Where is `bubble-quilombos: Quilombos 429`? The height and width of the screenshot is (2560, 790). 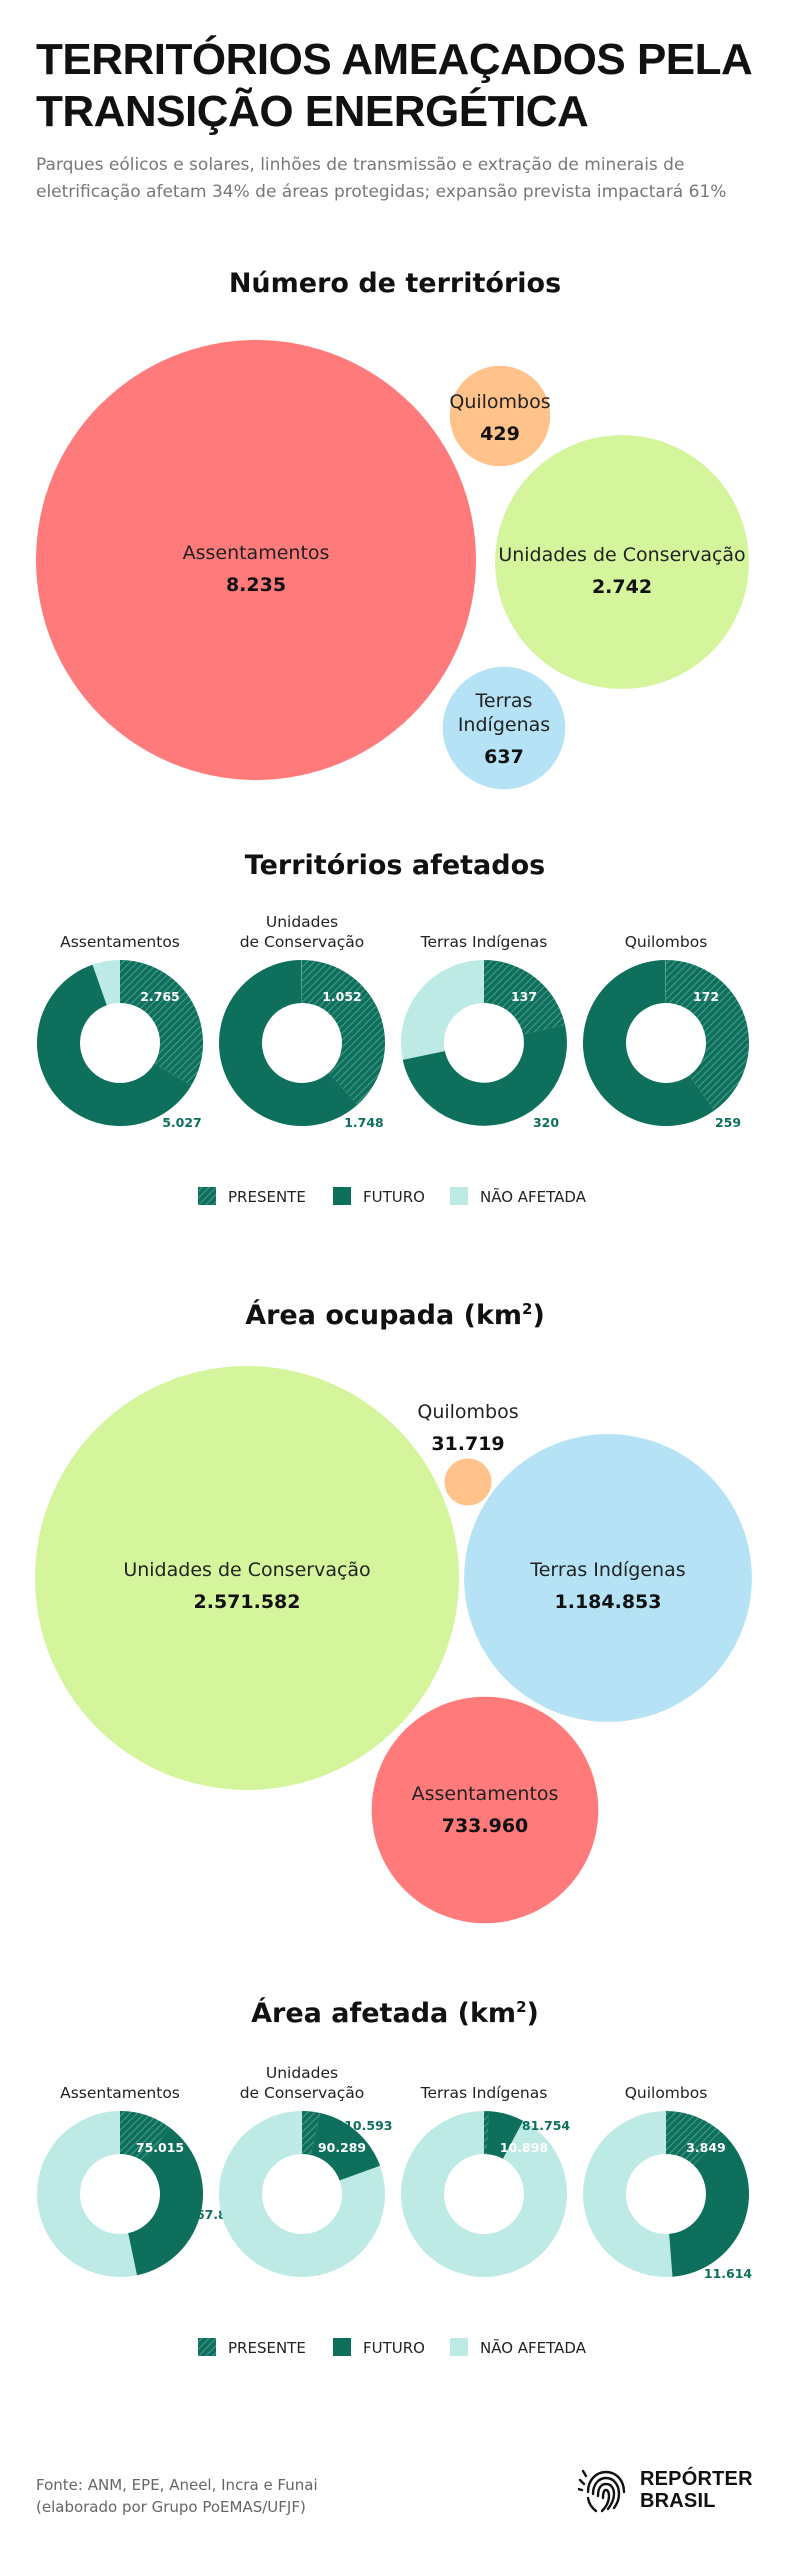
bubble-quilombos: Quilombos 429 is located at coordinates (500, 416).